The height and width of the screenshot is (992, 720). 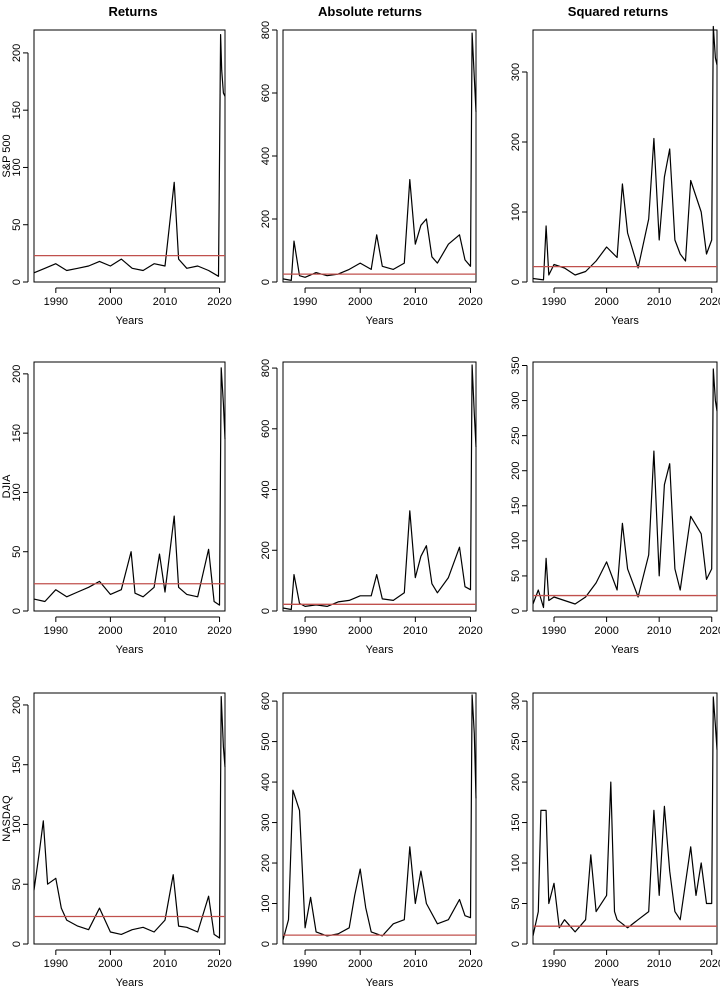 I want to click on panel-nasdaq-returns: 0 50 100 150 200 1990 2000 2010 2020 Years NASDAQ, so click(x=116, y=840).